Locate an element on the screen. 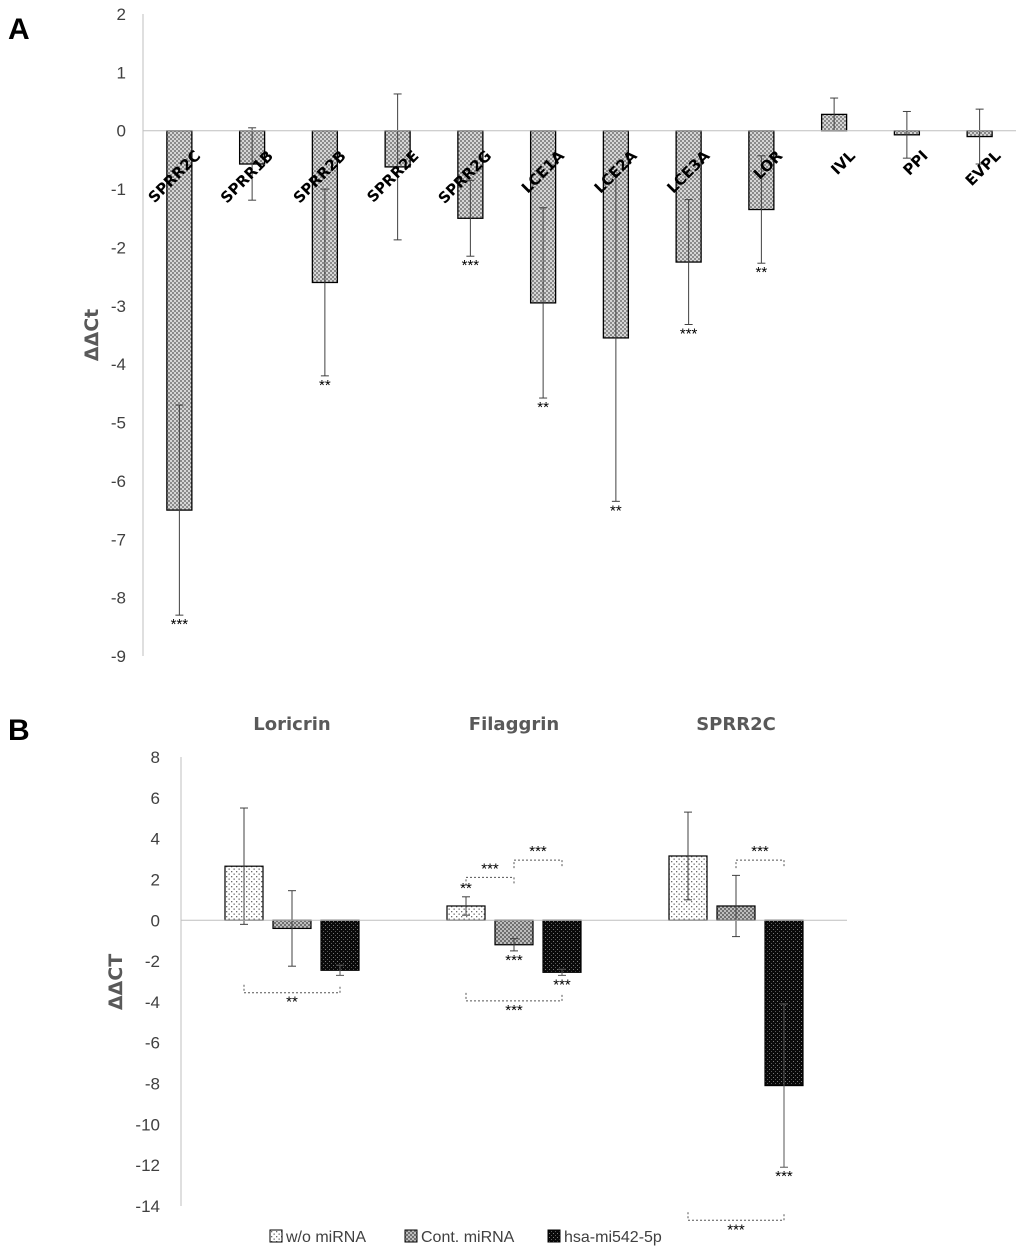 This screenshot has width=1020, height=1257. panel-b-group-label-loricrin: Loricrin is located at coordinates (291, 724).